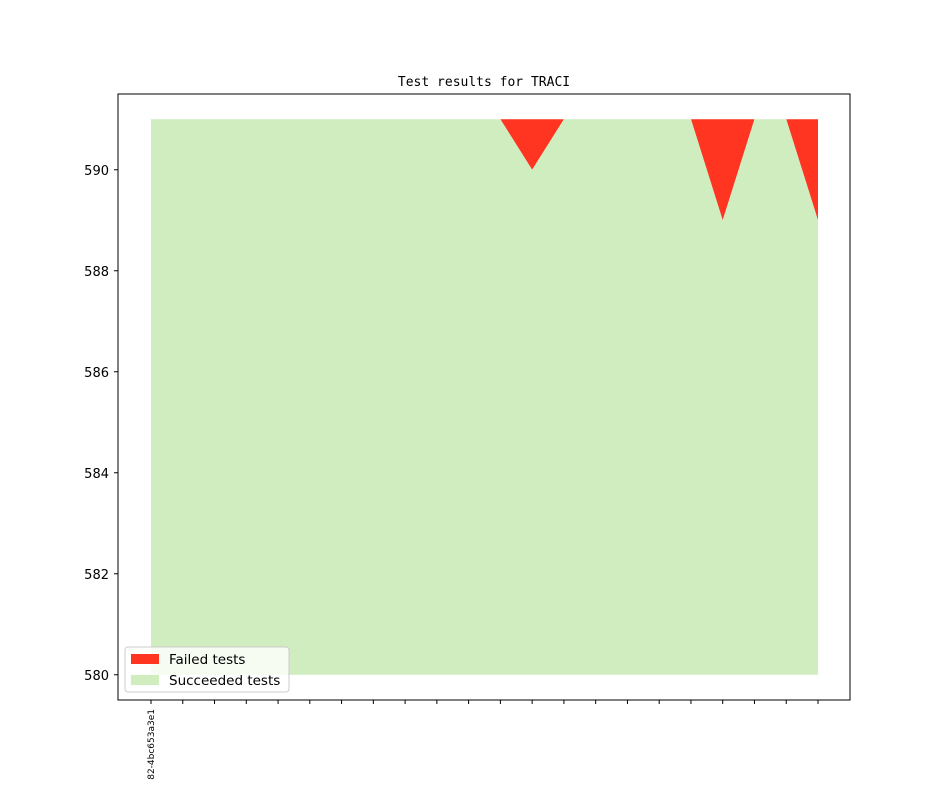  What do you see at coordinates (152, 744) in the screenshot?
I see `x-tick-label: 82-4bc653a3e1` at bounding box center [152, 744].